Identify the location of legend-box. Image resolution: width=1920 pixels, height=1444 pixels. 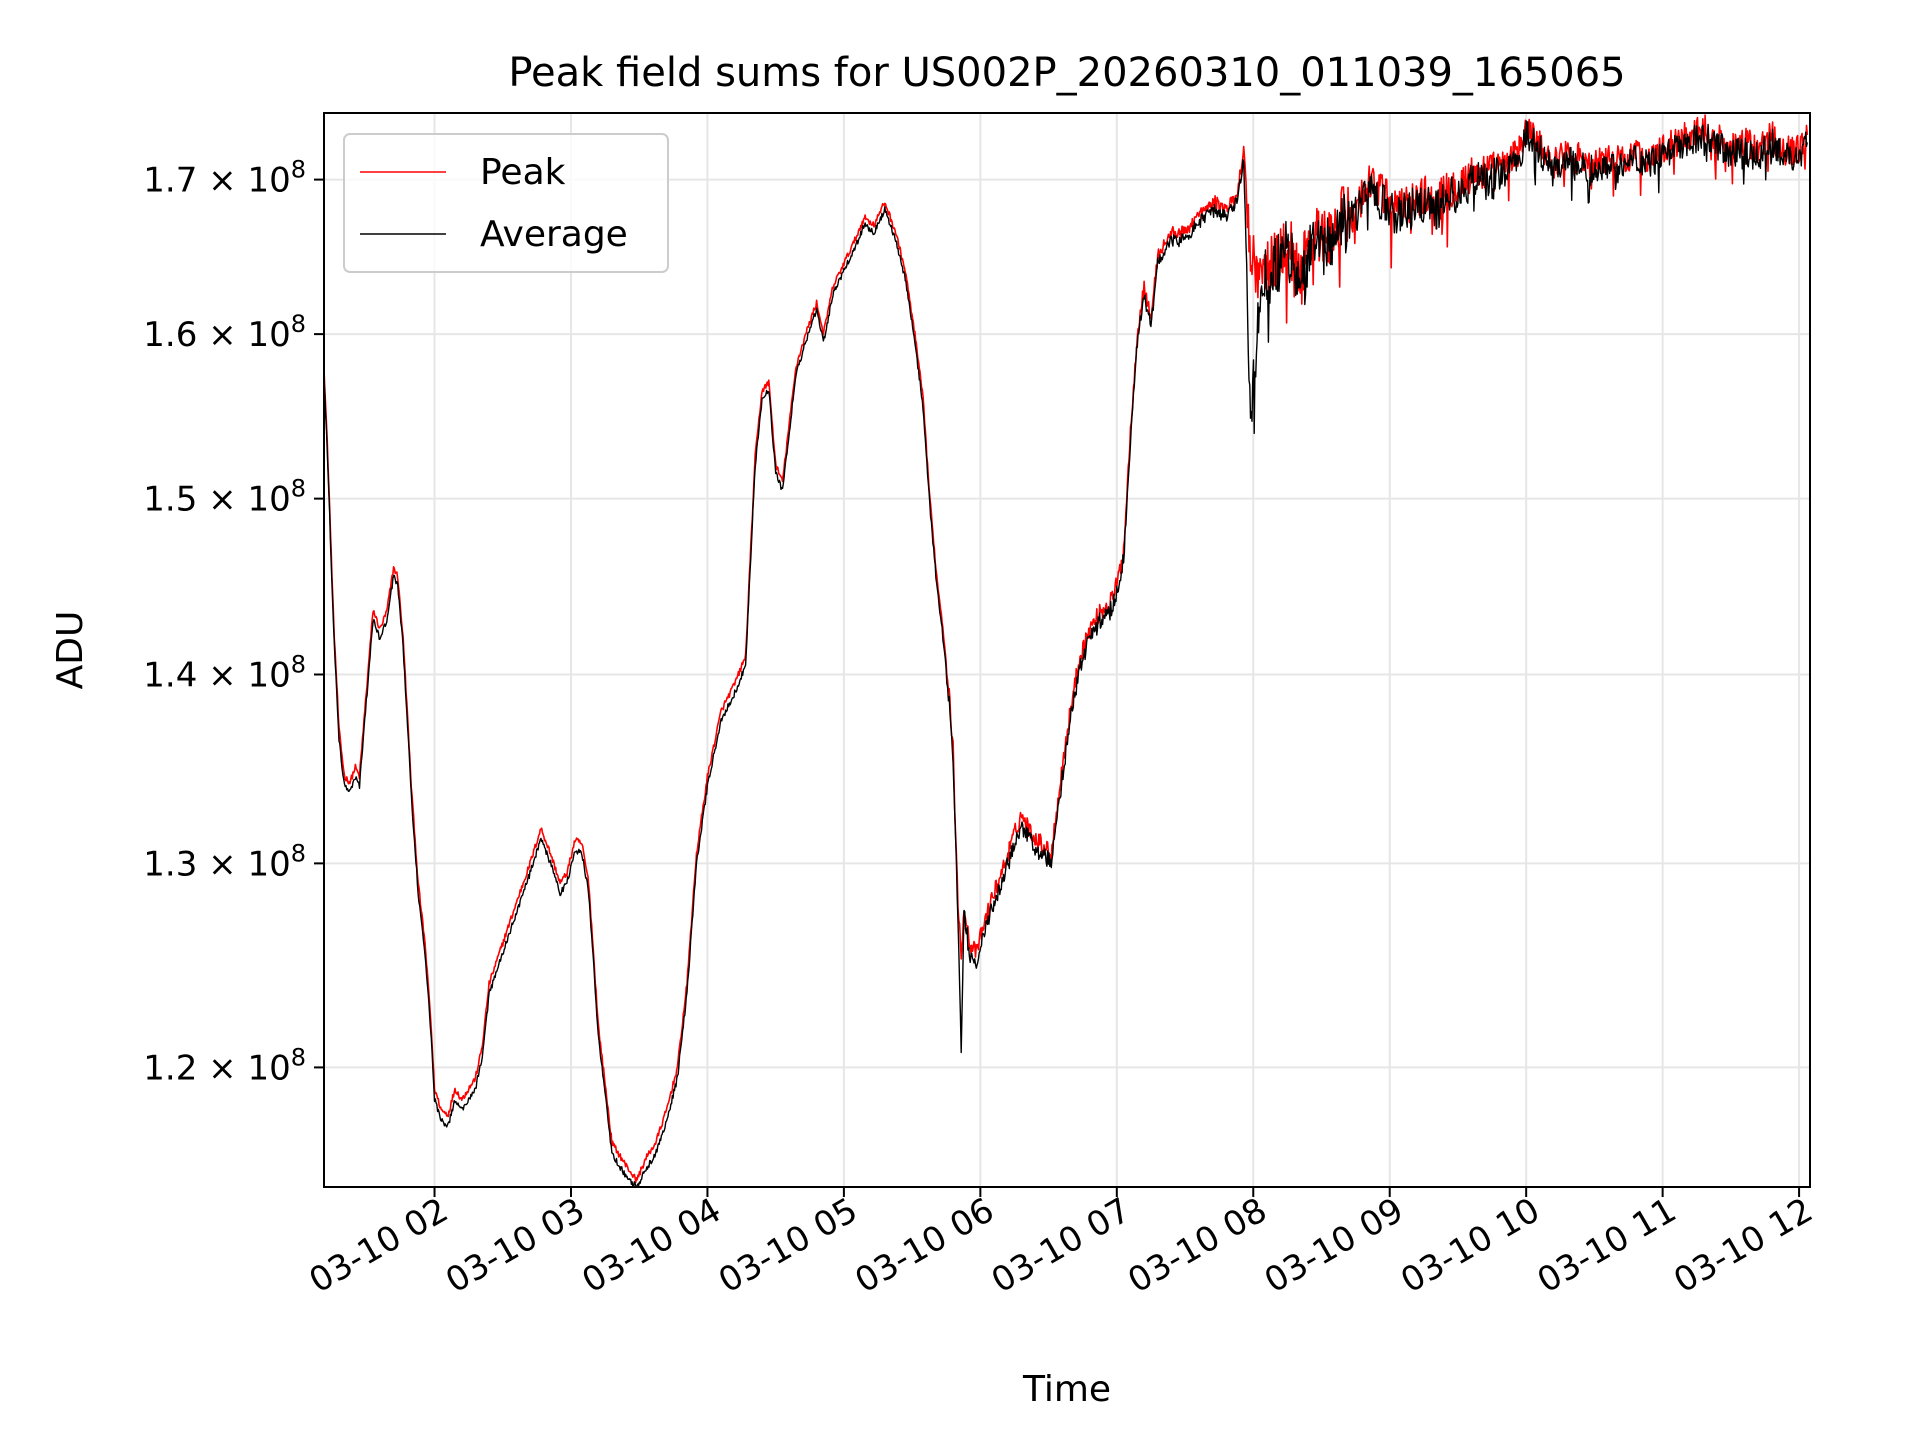
(506, 203).